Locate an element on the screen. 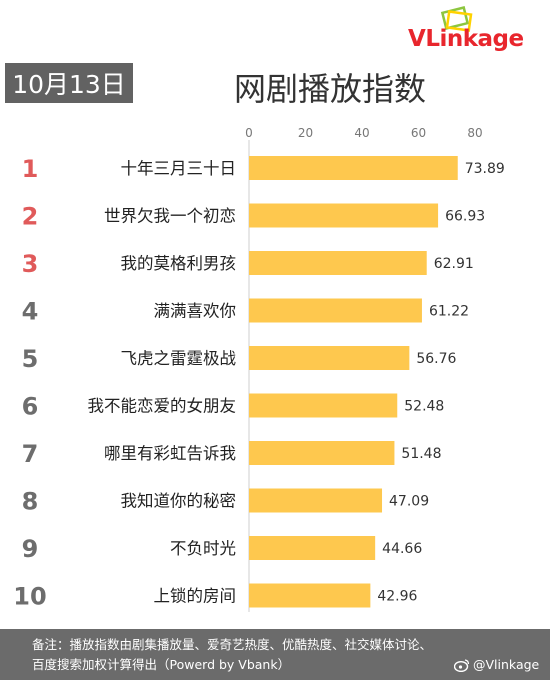 The width and height of the screenshot is (550, 680). chart-title: 网剧播放指数 is located at coordinates (329, 89).